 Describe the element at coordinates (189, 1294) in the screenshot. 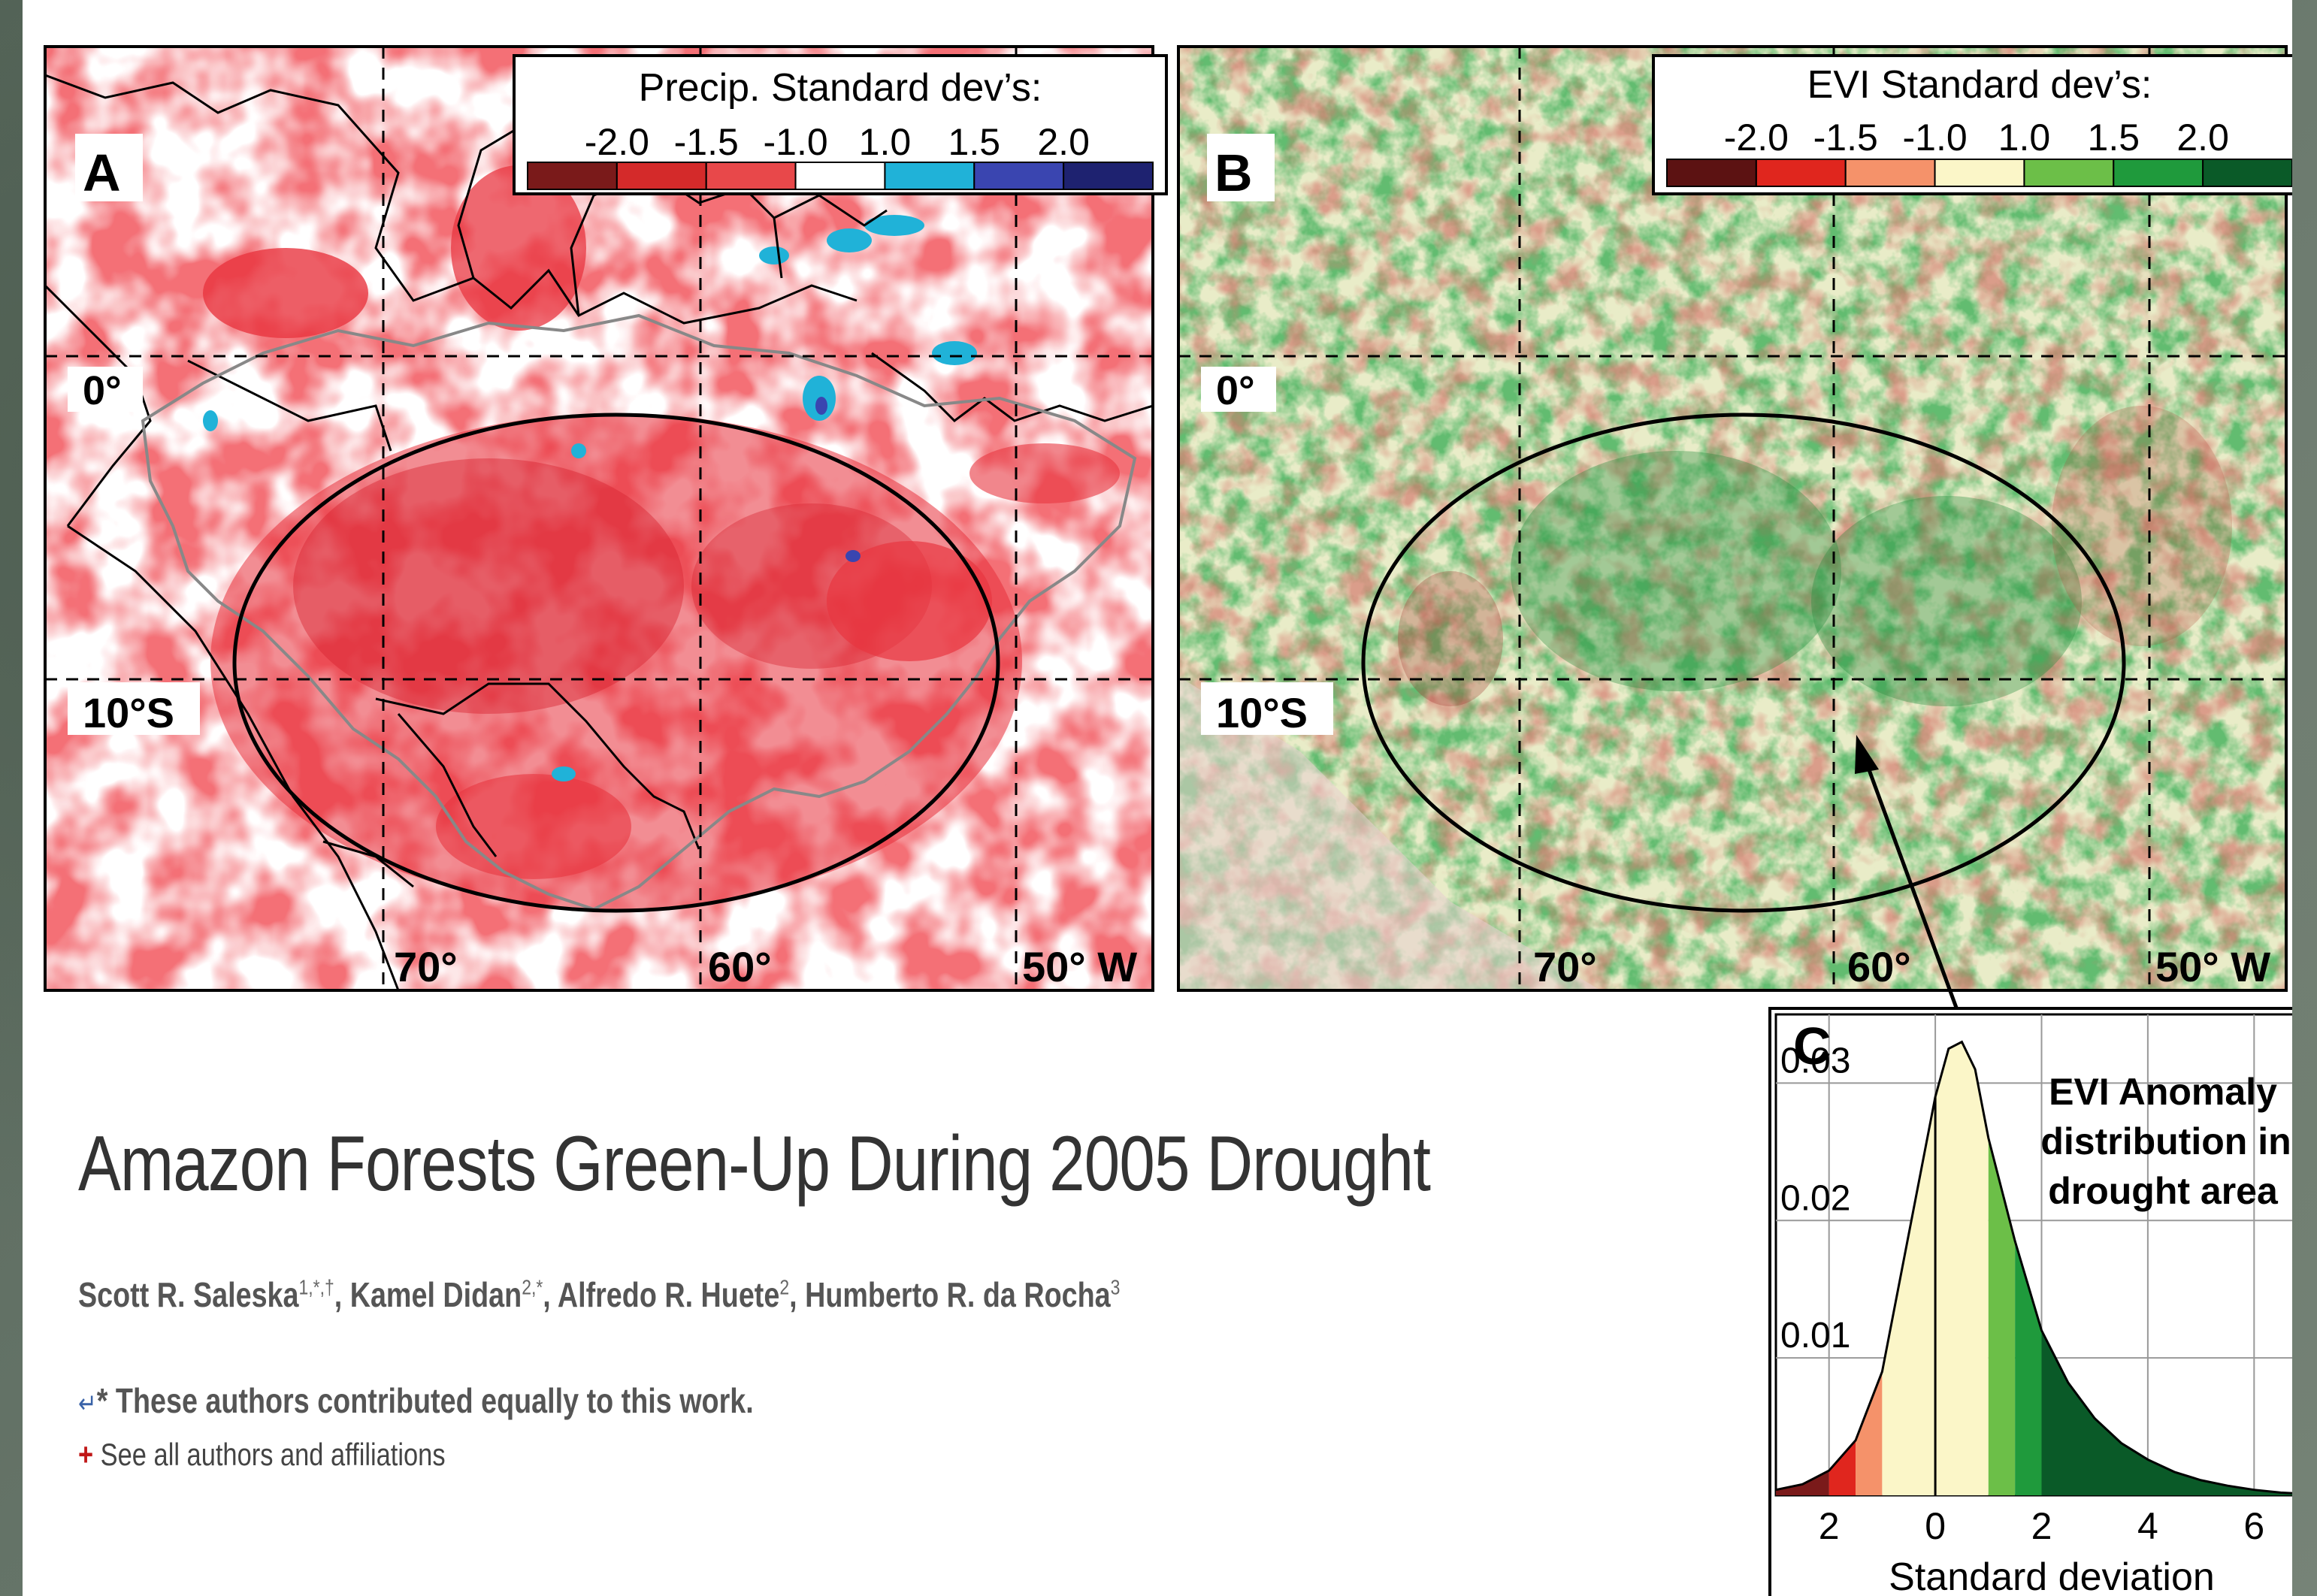

I see `author-name: Scott R. Saleska` at that location.